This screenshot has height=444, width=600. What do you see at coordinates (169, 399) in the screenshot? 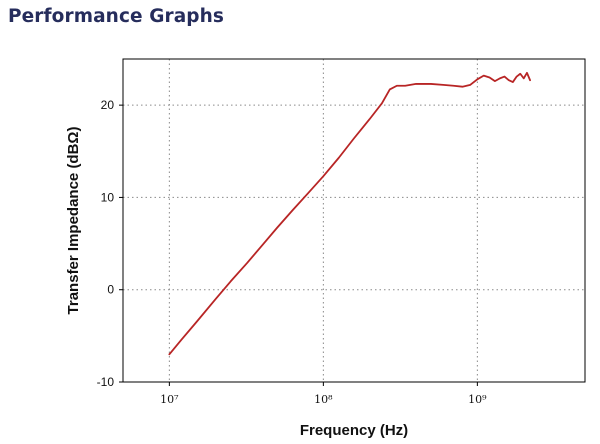
I see `x-tick-label: 10⁷` at bounding box center [169, 399].